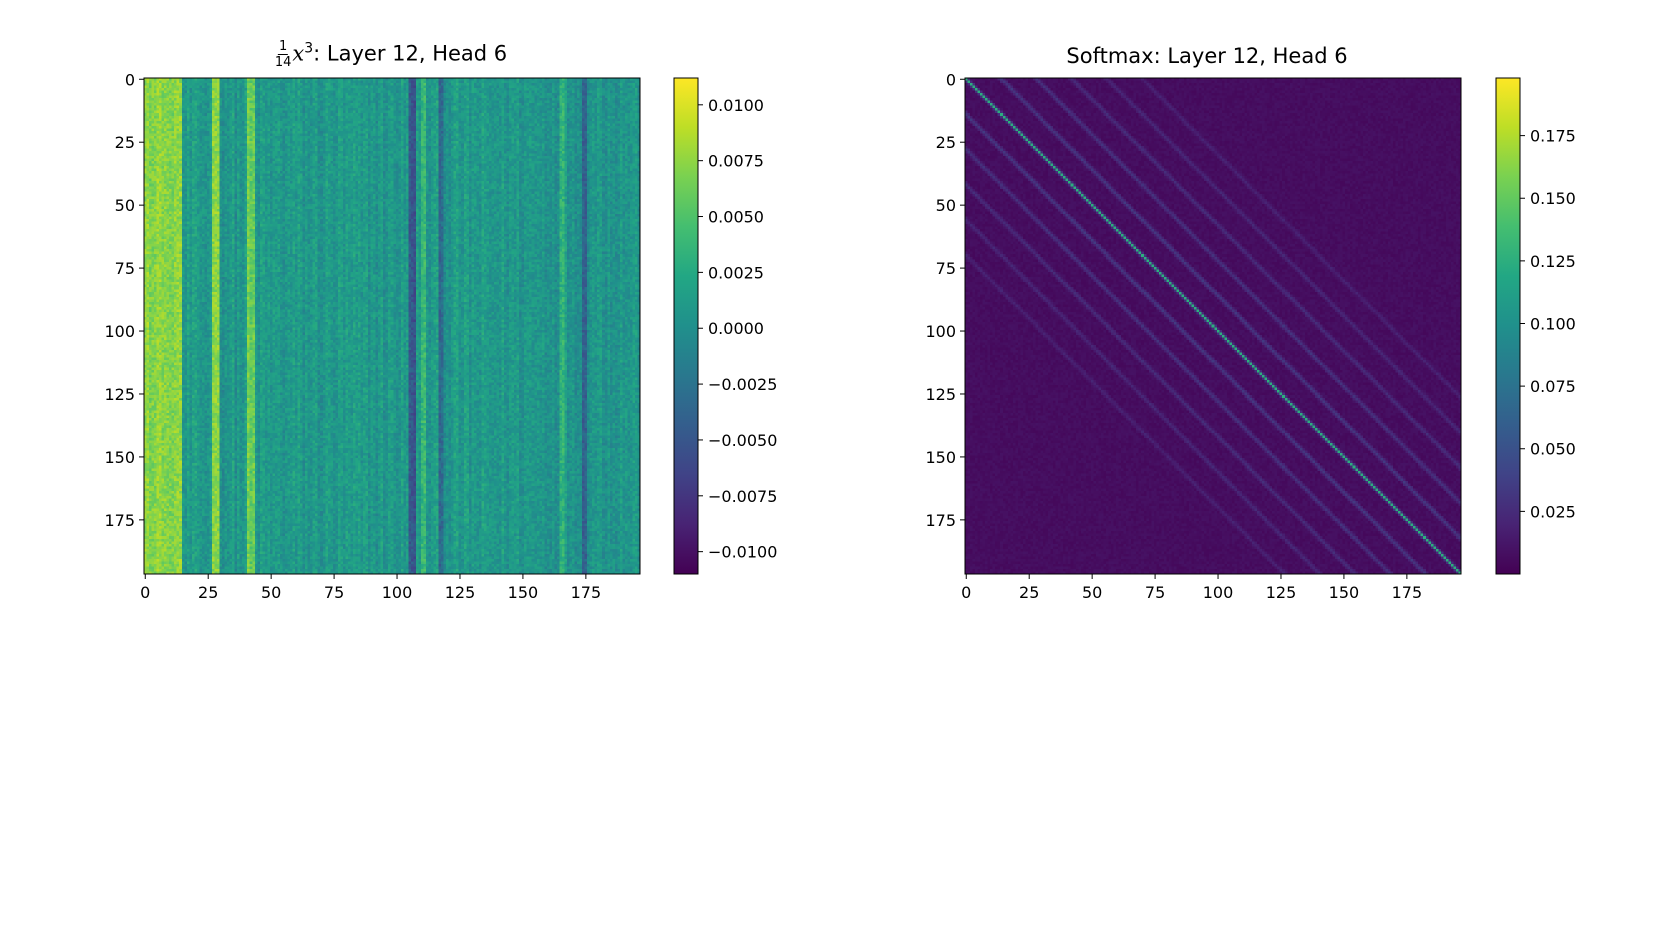 The image size is (1661, 934). What do you see at coordinates (742, 384) in the screenshot?
I see `colorbar-tick-label: −0.0025` at bounding box center [742, 384].